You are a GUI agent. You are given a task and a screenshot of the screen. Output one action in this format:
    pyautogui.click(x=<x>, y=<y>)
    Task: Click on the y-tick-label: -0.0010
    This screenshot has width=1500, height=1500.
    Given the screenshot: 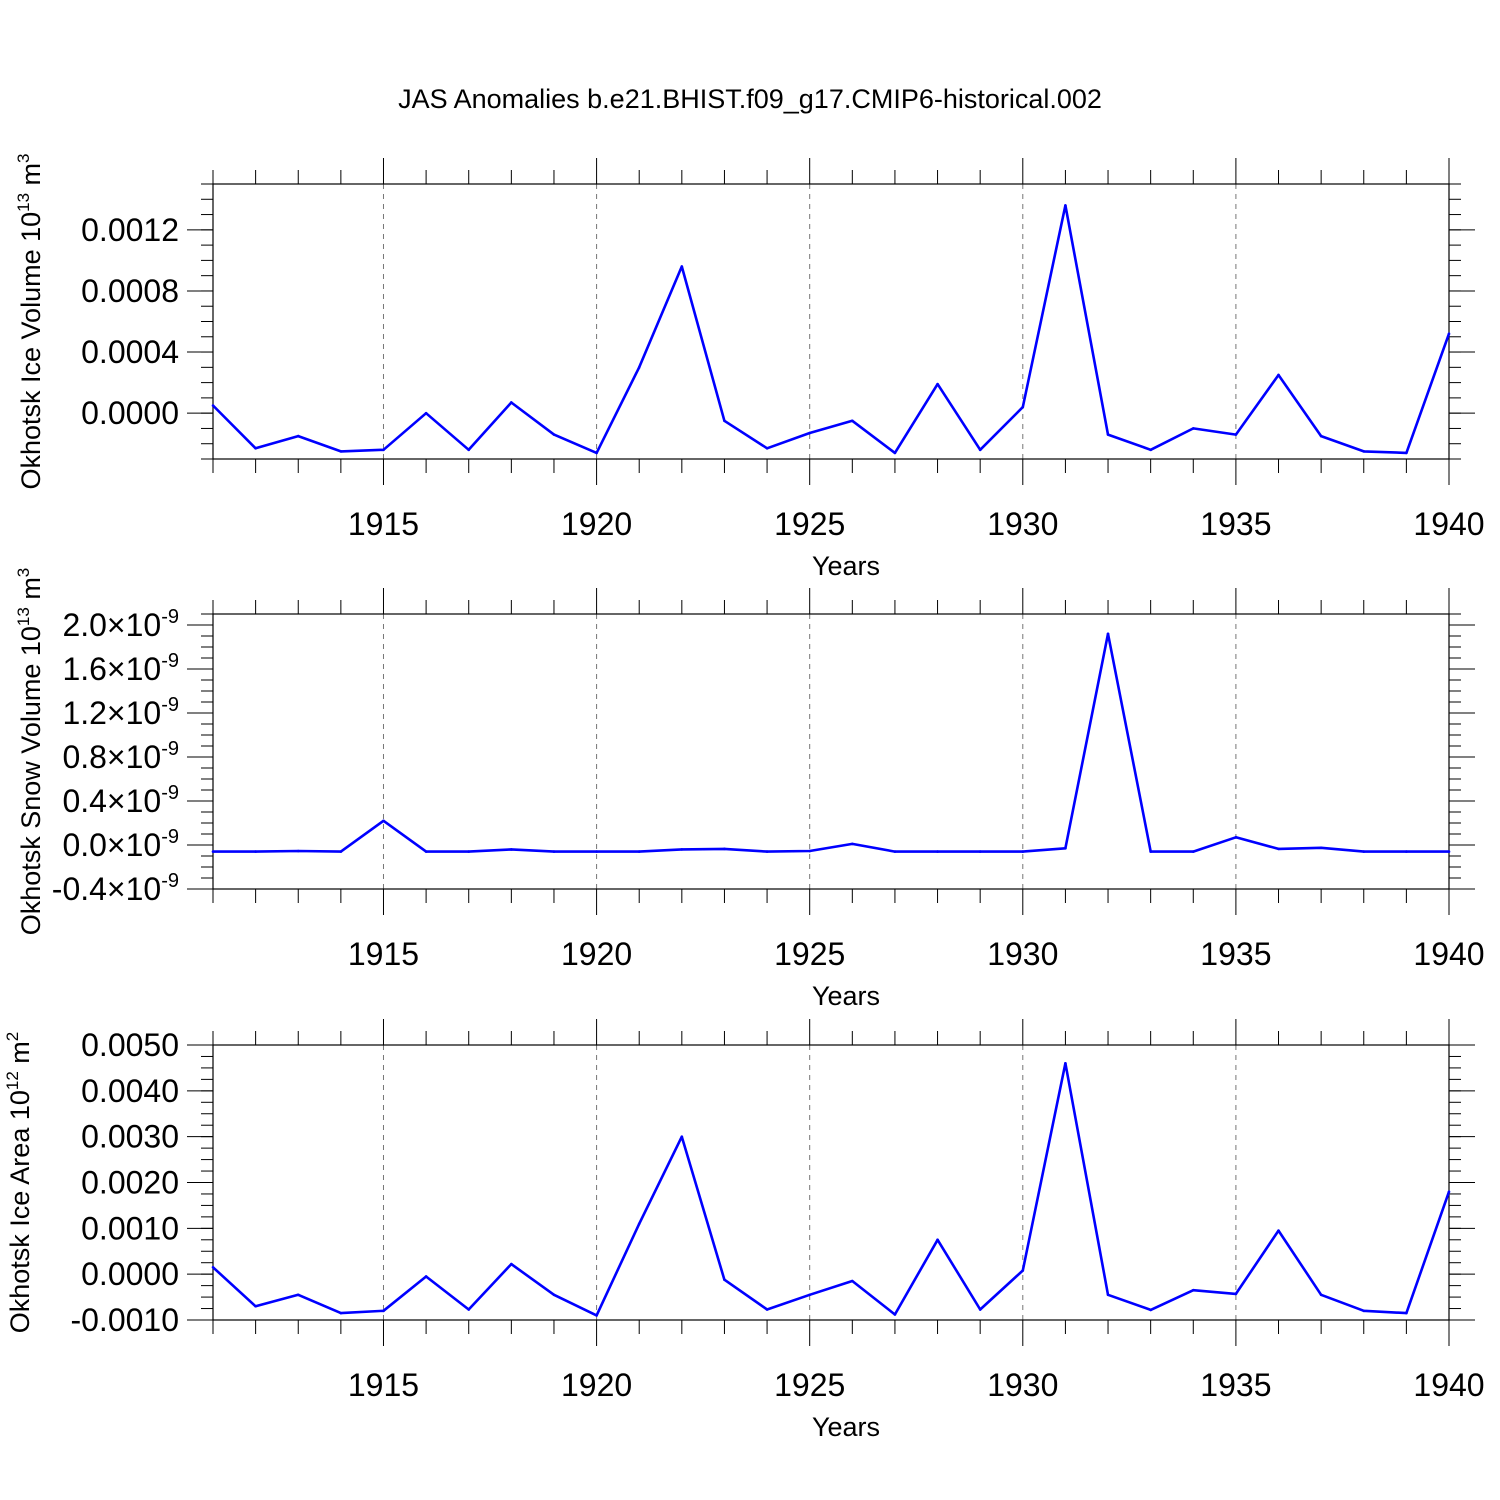 What is the action you would take?
    pyautogui.click(x=124, y=1320)
    